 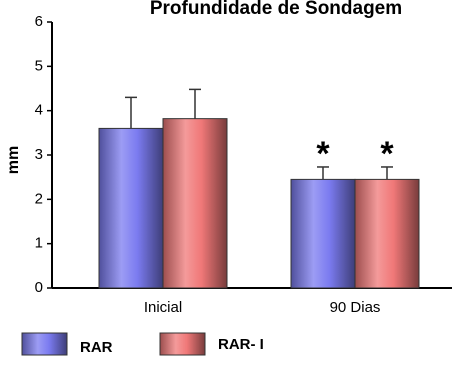 I want to click on y-tick-label: 6, so click(x=39, y=21).